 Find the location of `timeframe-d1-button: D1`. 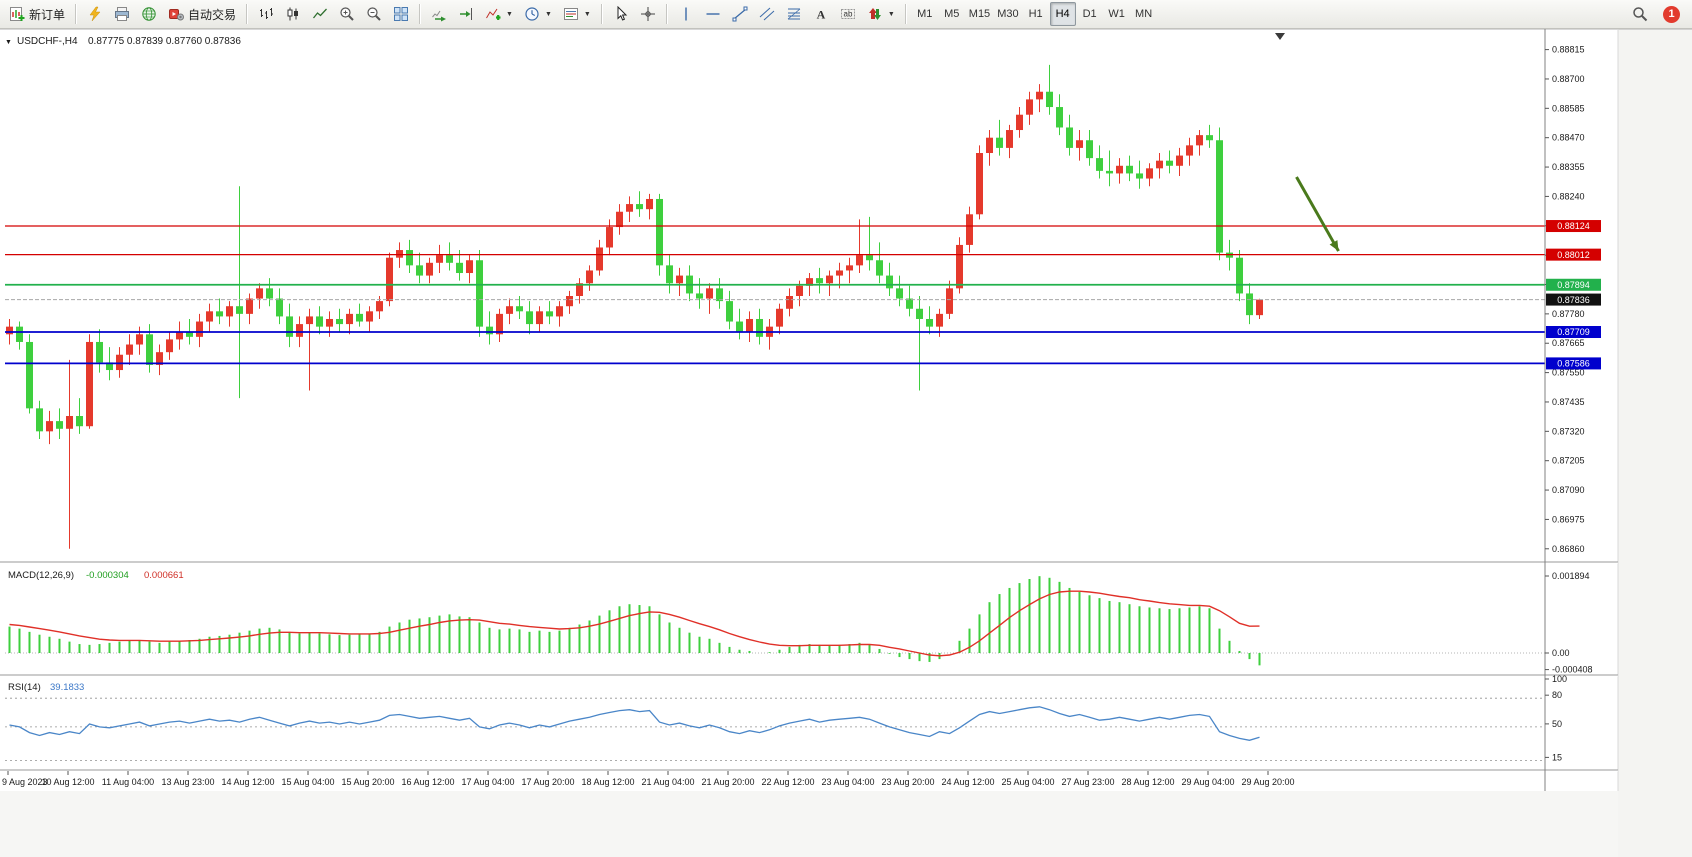

timeframe-d1-button: D1 is located at coordinates (1090, 14).